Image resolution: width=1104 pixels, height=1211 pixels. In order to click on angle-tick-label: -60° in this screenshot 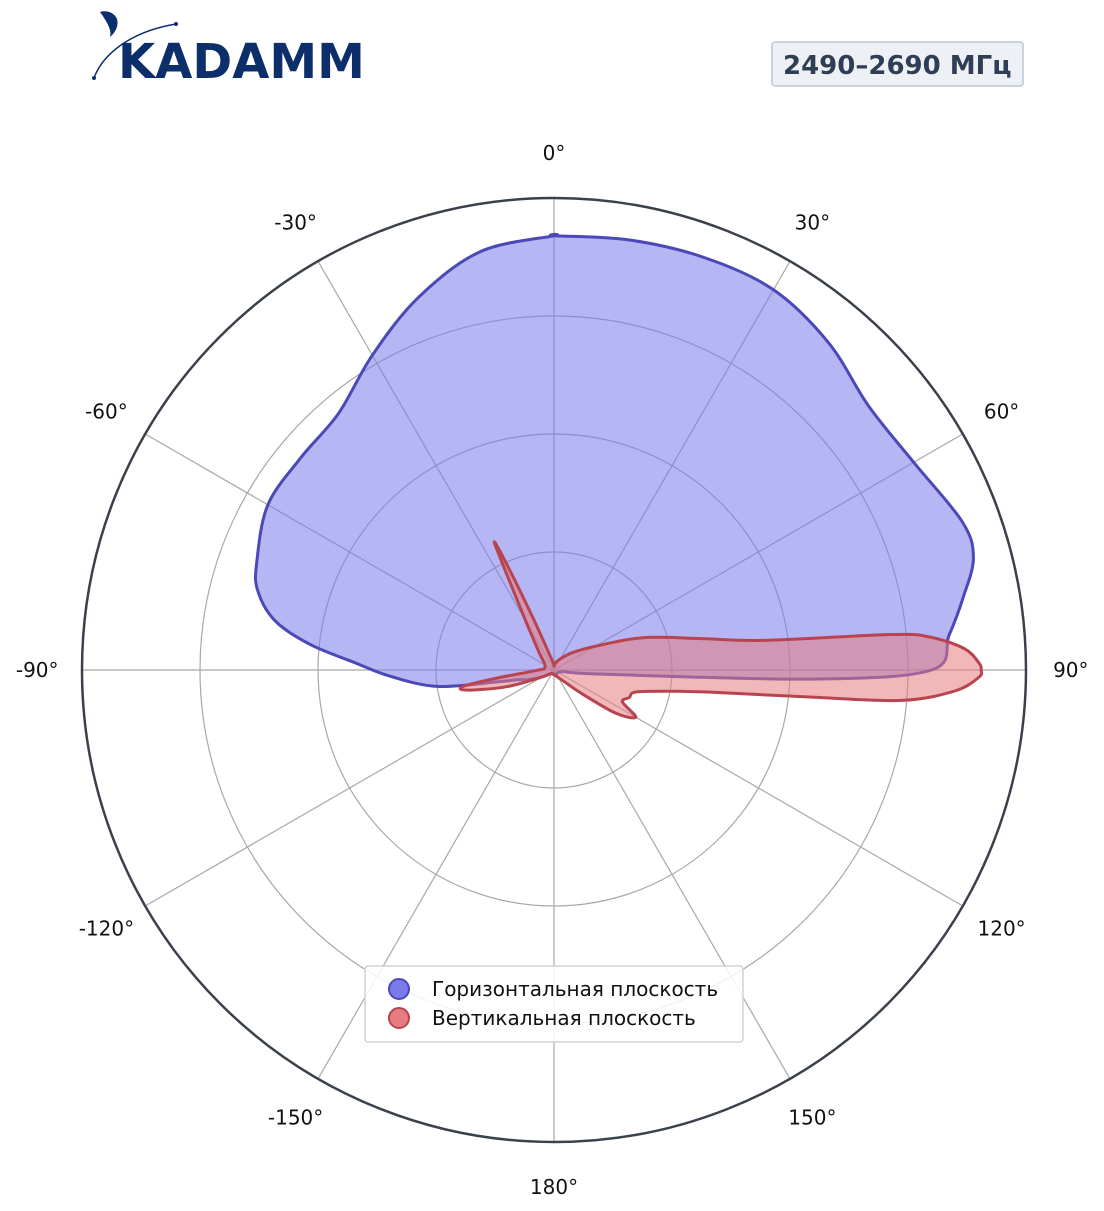, I will do `click(106, 412)`.